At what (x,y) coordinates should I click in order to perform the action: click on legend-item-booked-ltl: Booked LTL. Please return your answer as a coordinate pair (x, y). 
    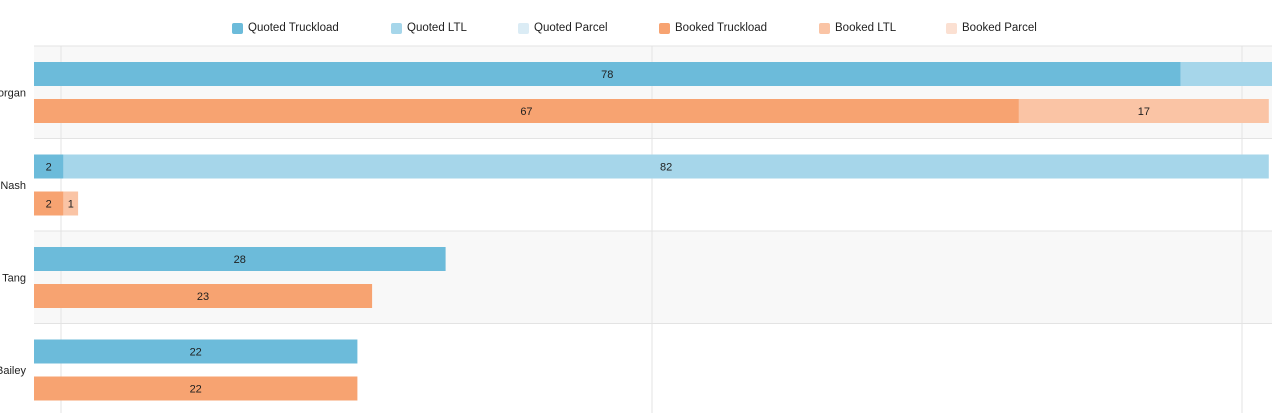
    Looking at the image, I should click on (857, 28).